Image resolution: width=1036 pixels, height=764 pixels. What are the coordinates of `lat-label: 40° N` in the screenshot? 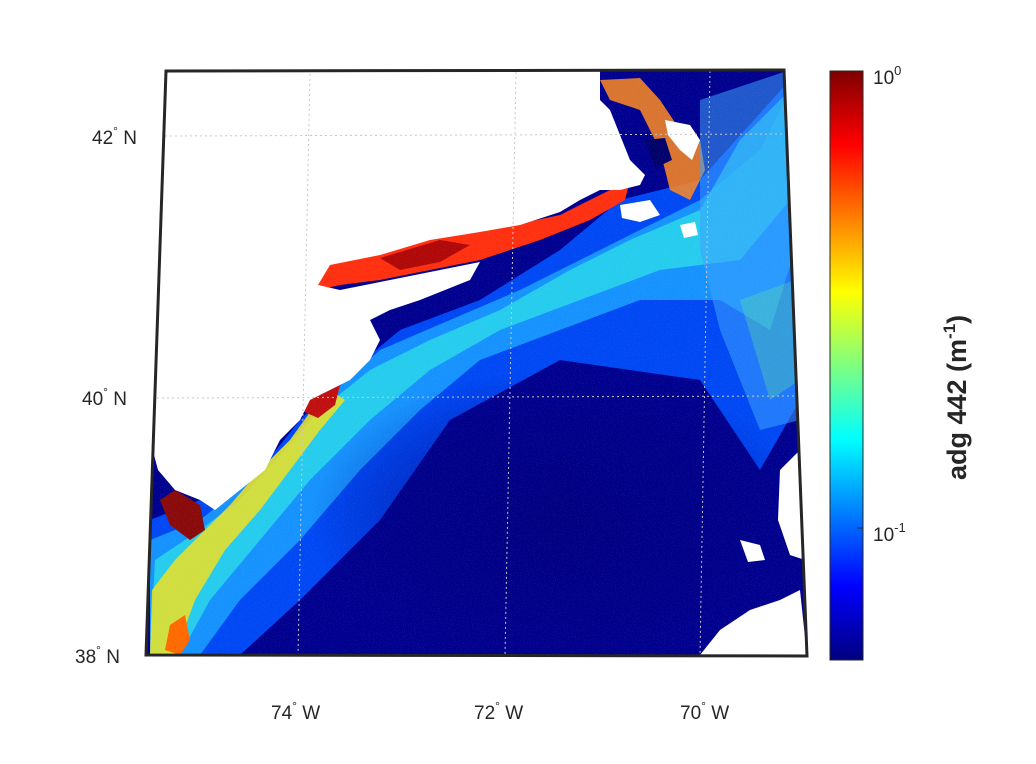 It's located at (104, 397).